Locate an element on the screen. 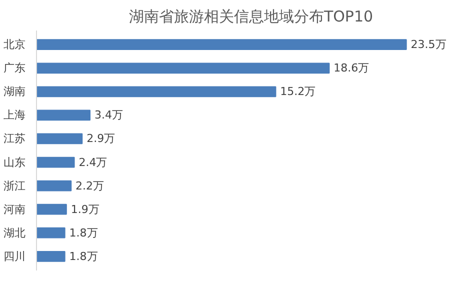 The image size is (475, 282). data-label: 23.5万 is located at coordinates (428, 45).